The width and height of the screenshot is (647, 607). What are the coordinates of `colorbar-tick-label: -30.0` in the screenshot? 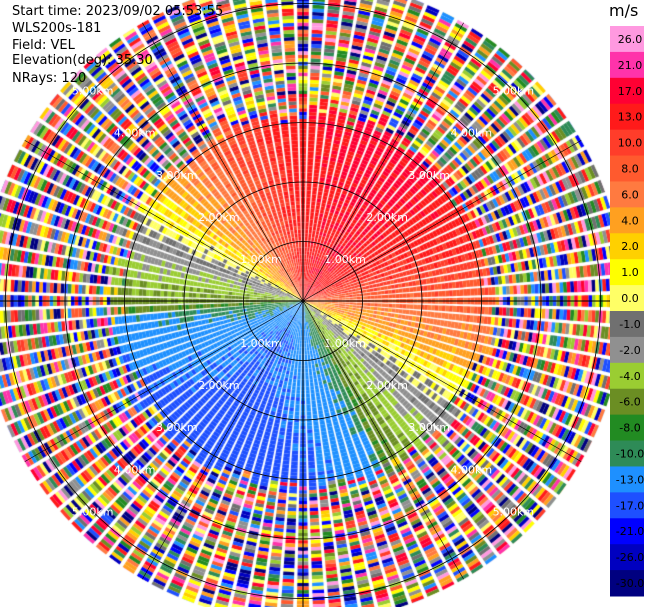 It's located at (630, 583).